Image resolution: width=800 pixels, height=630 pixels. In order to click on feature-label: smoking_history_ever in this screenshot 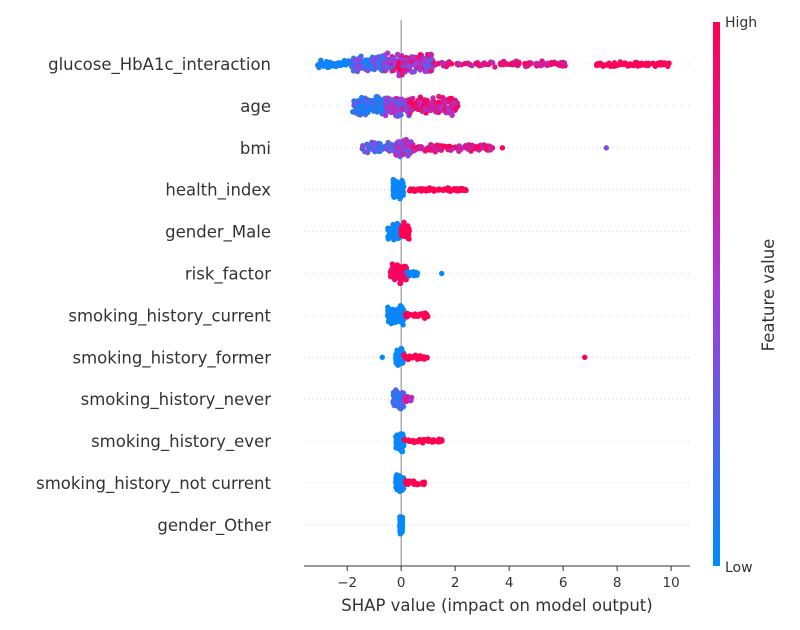, I will do `click(181, 442)`.